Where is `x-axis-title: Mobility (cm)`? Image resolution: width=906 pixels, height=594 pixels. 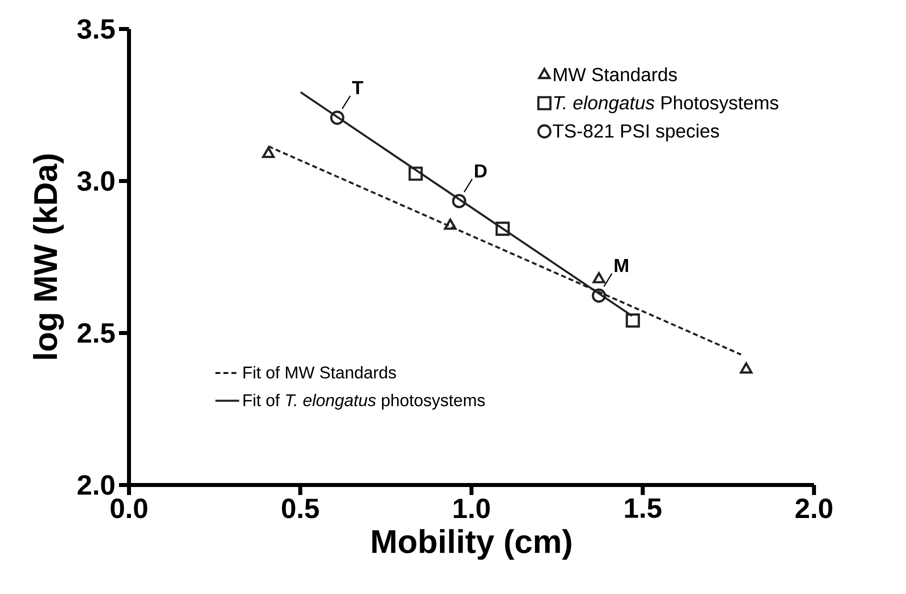
x-axis-title: Mobility (cm) is located at coordinates (472, 544).